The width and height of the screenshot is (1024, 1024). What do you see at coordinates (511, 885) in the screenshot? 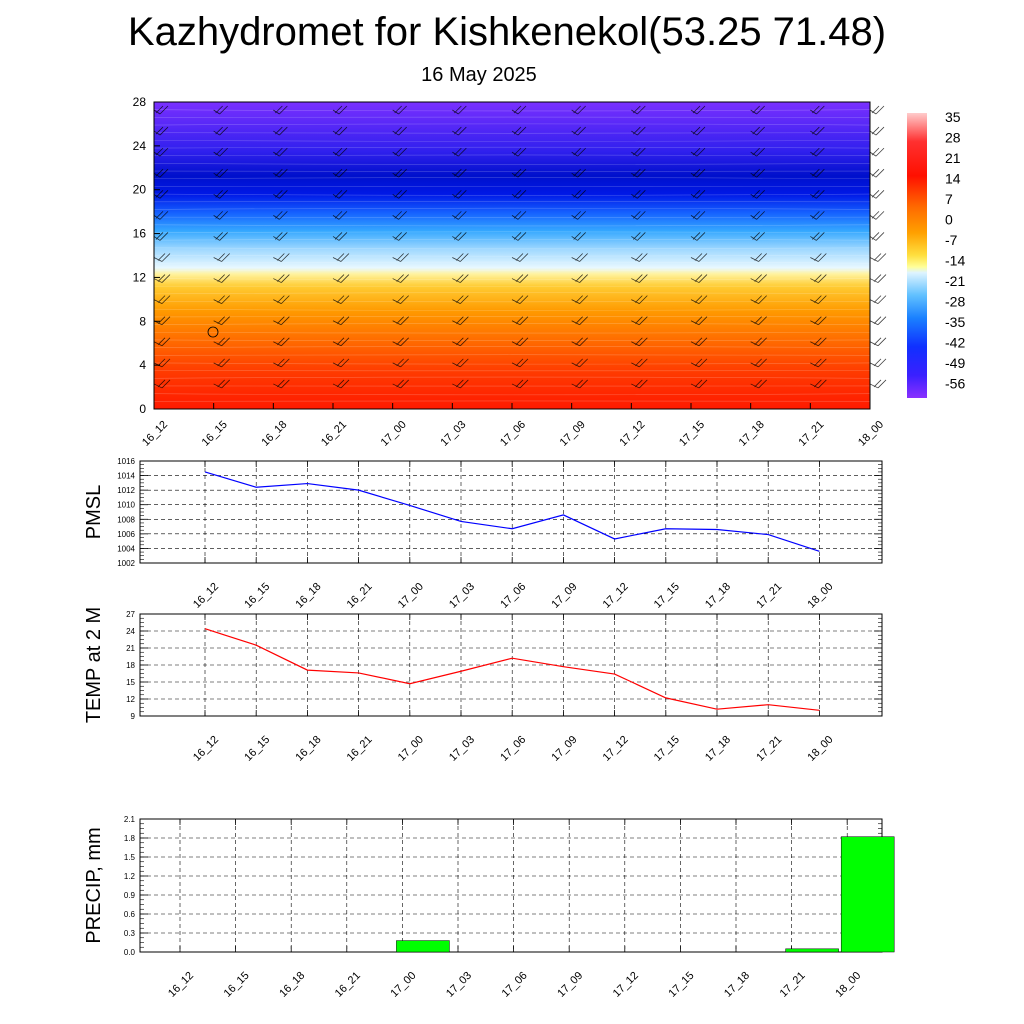
I see `panel-frame` at bounding box center [511, 885].